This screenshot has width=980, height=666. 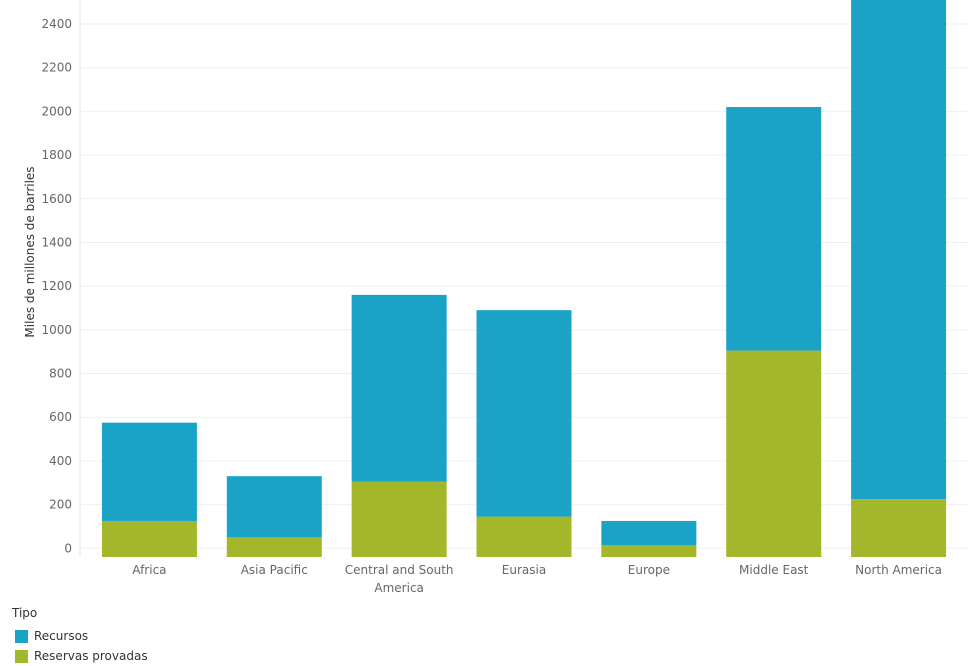 What do you see at coordinates (524, 413) in the screenshot?
I see `bar-eurasia-recursos` at bounding box center [524, 413].